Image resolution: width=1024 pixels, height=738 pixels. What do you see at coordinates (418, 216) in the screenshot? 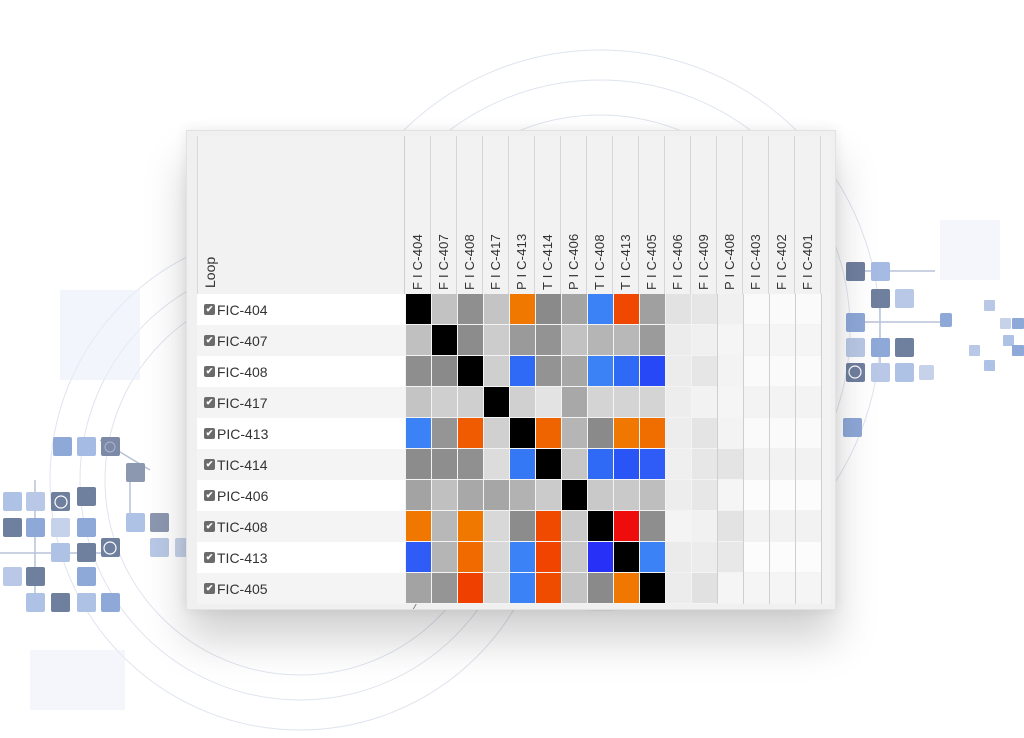
I see `column-header: F I C-404` at bounding box center [418, 216].